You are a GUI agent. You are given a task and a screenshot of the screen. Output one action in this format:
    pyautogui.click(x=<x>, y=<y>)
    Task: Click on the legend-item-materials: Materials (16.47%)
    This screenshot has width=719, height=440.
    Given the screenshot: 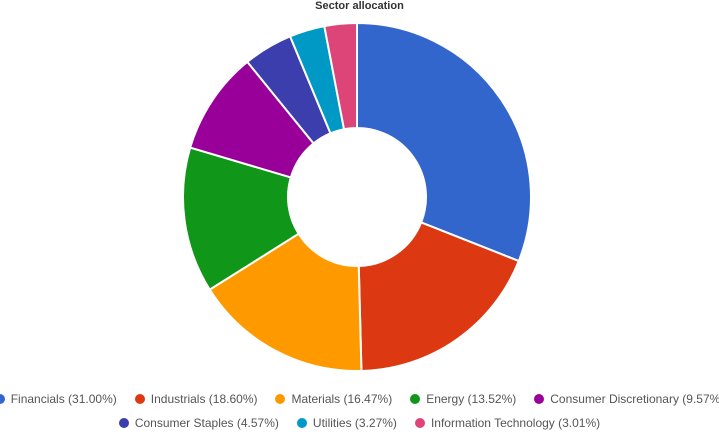 What is the action you would take?
    pyautogui.click(x=333, y=399)
    